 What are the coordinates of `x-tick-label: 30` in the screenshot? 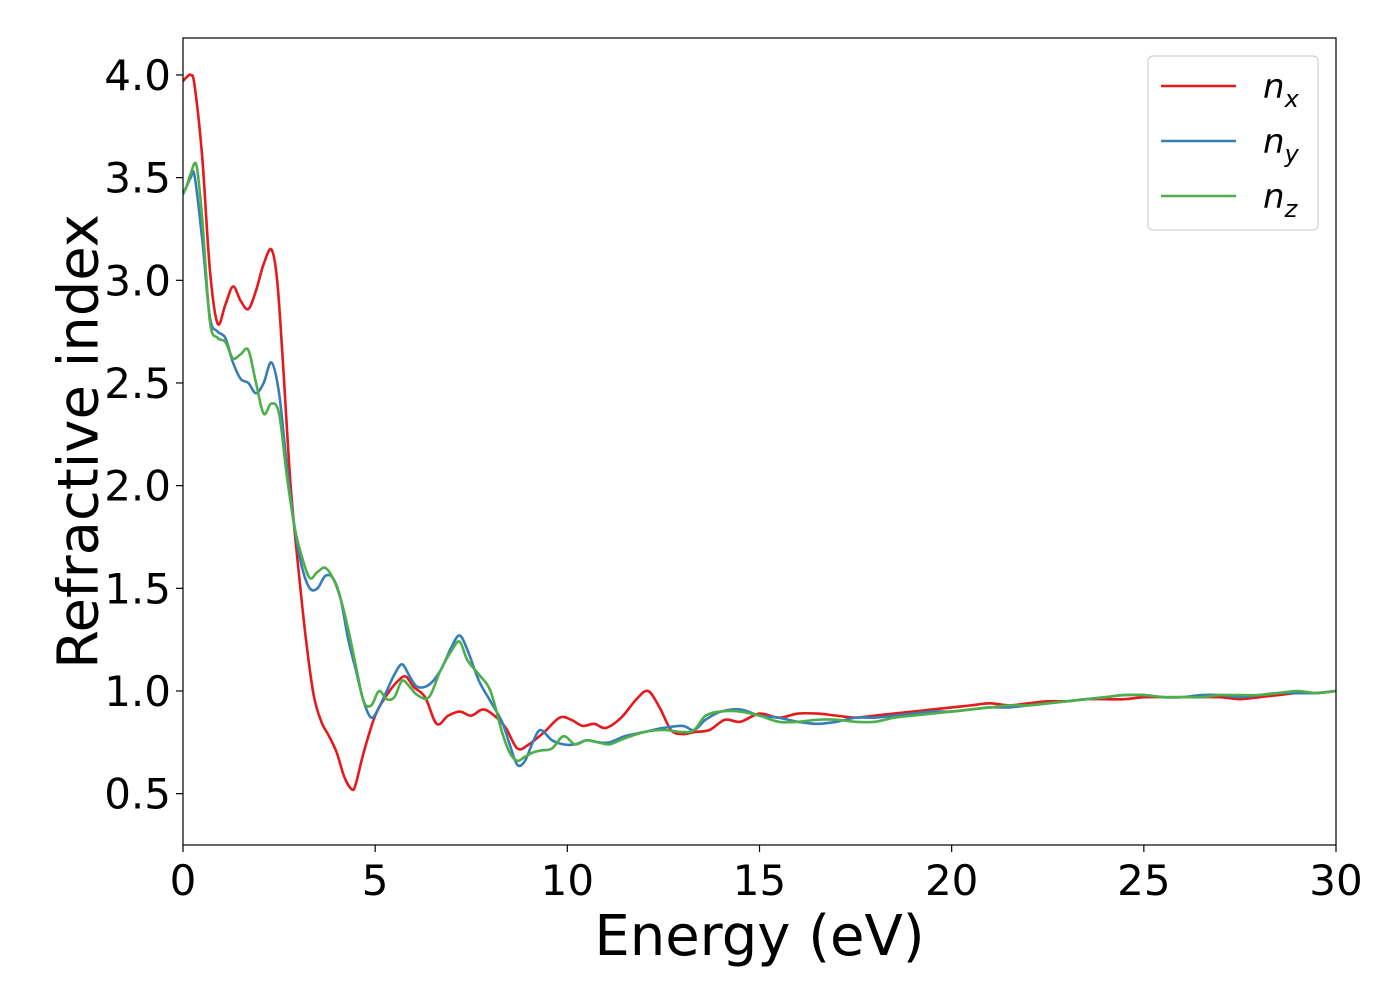 It's located at (1335, 880).